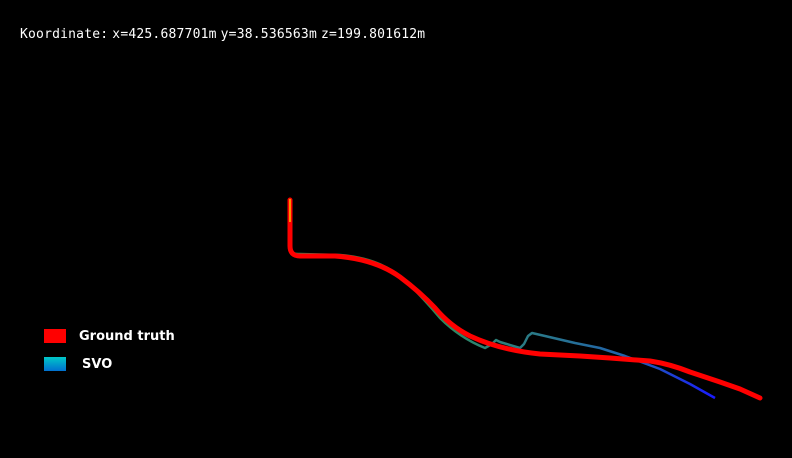  What do you see at coordinates (164, 34) in the screenshot?
I see `coordinate-x: x=425.687701m` at bounding box center [164, 34].